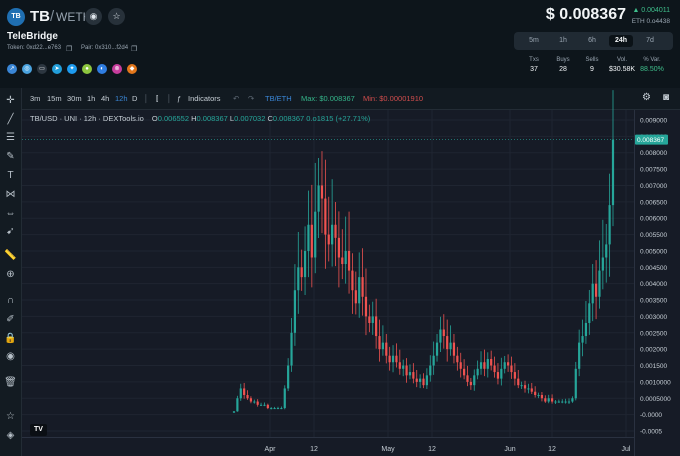 This screenshot has width=680, height=456. What do you see at coordinates (653, 251) in the screenshot?
I see `y-tick-label: 0.005000` at bounding box center [653, 251].